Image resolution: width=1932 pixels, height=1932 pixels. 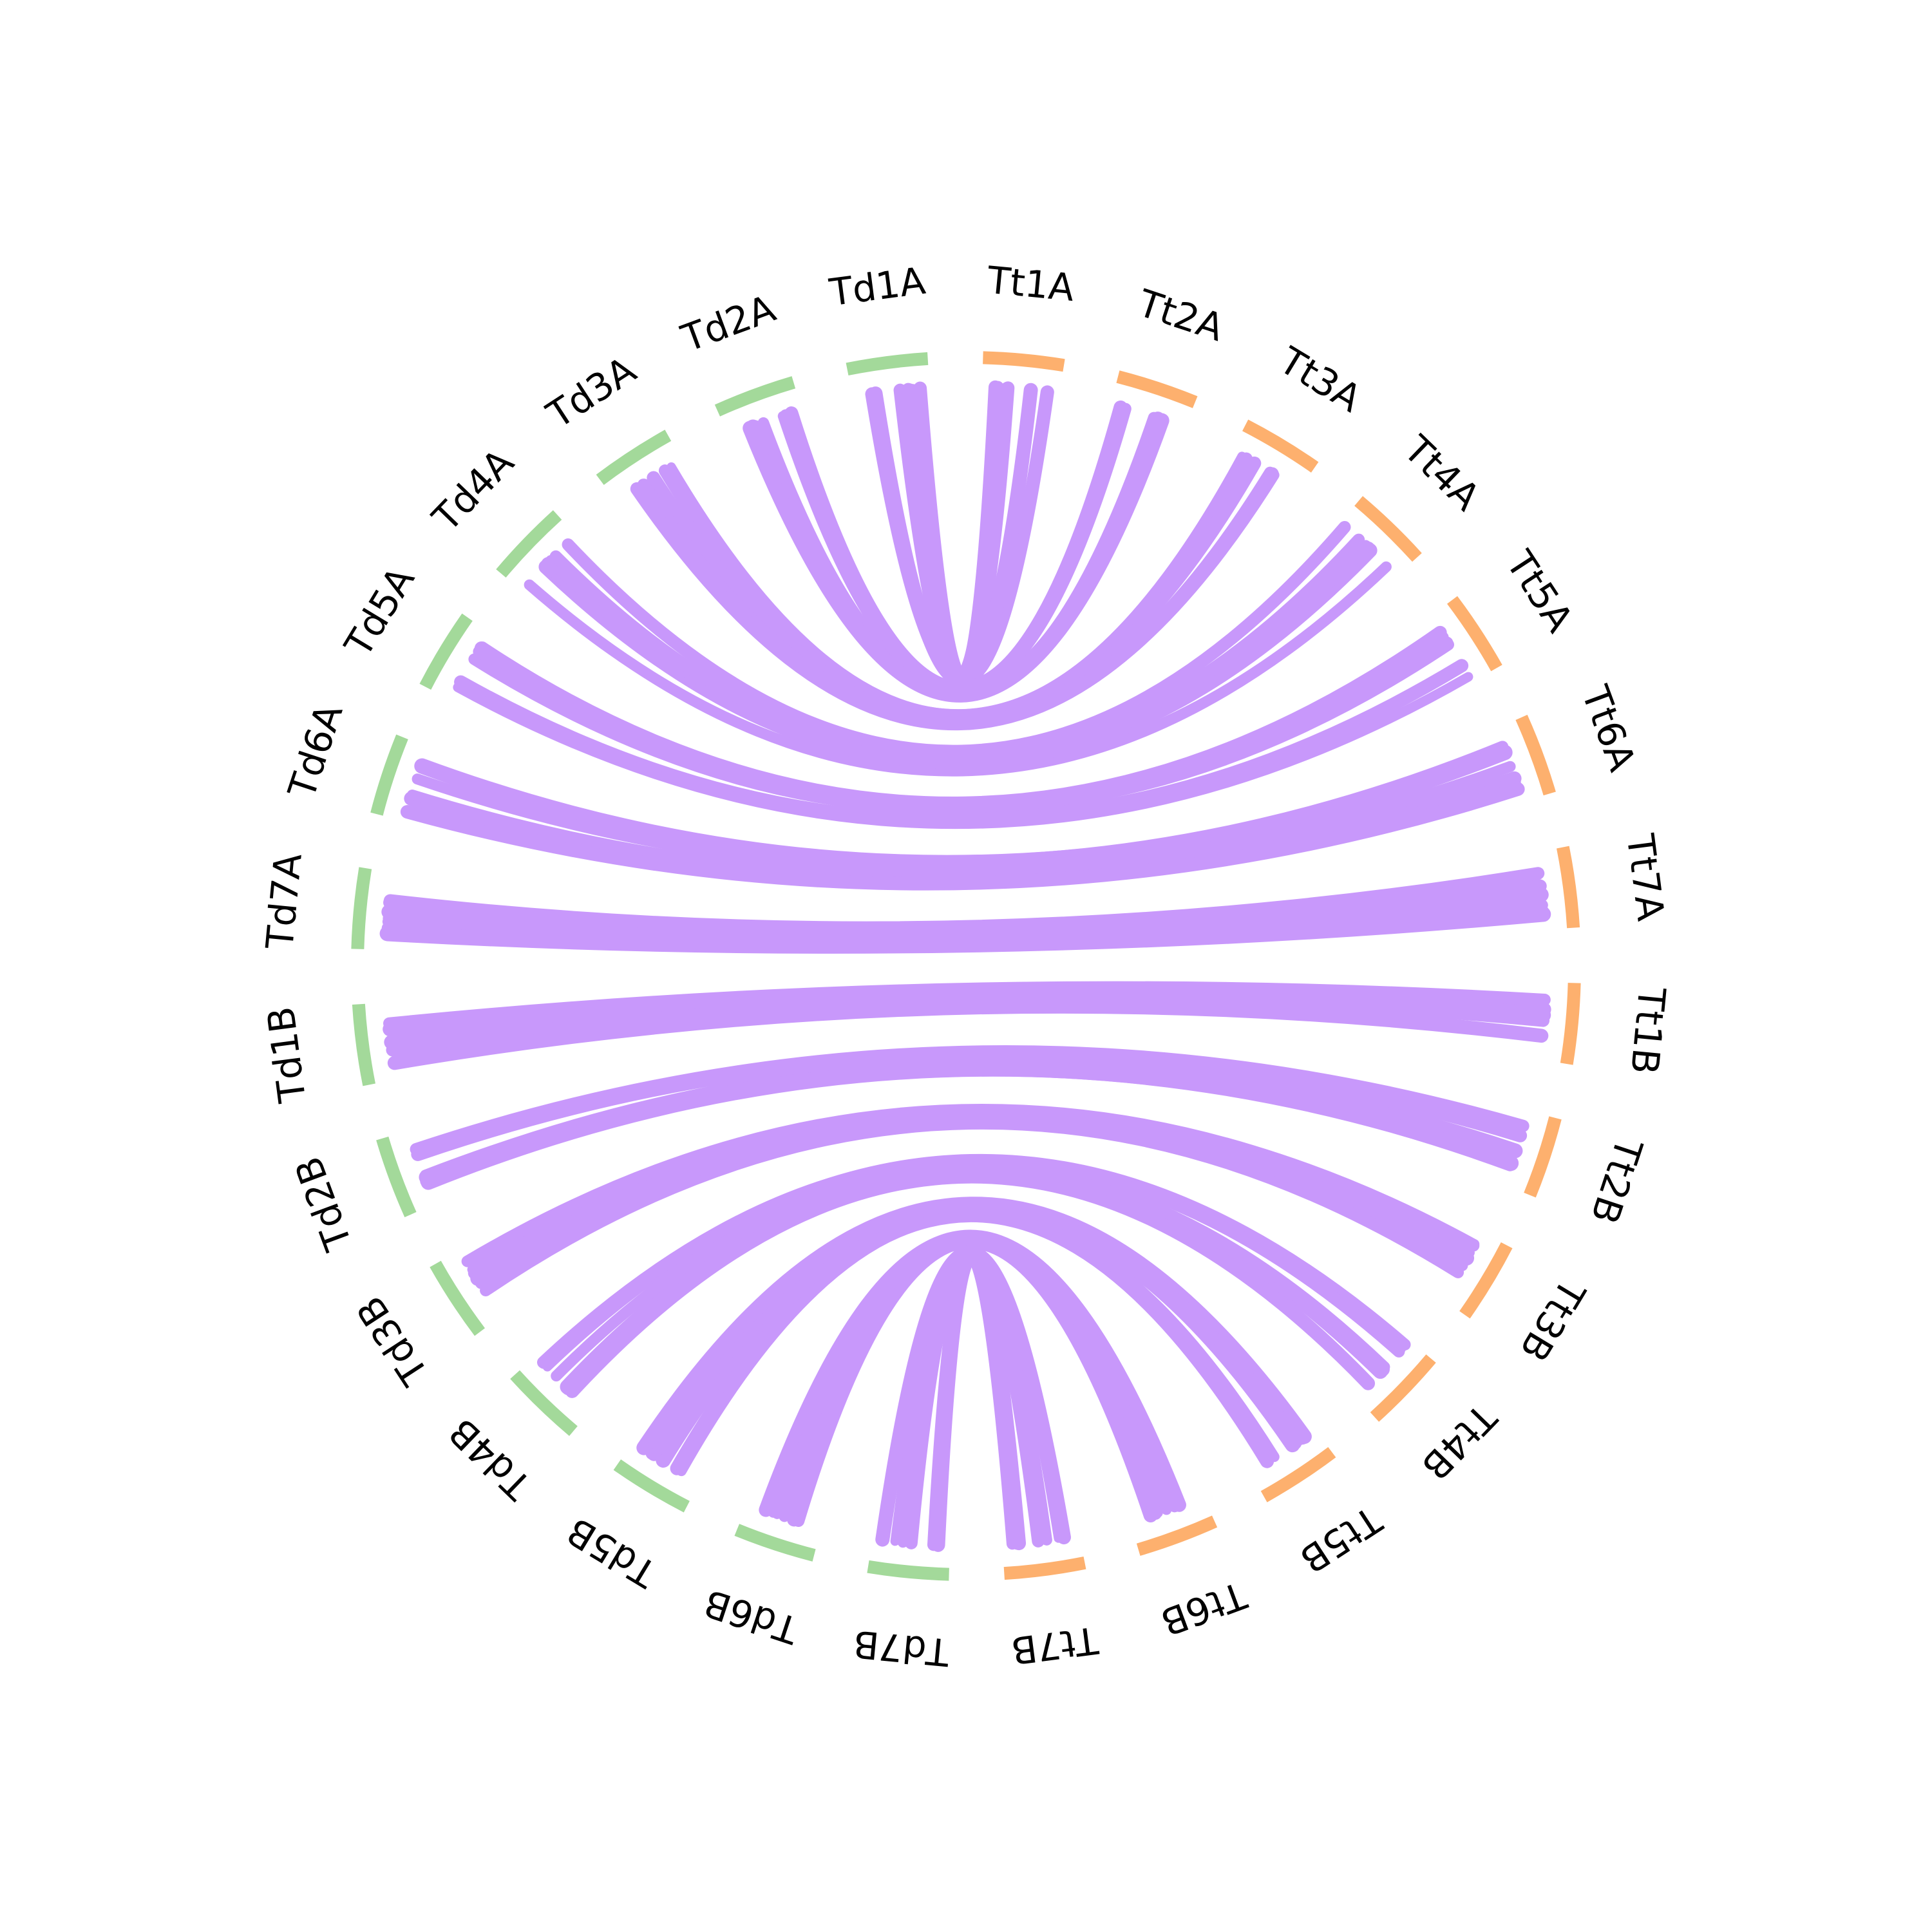 What do you see at coordinates (755, 397) in the screenshot?
I see `segment-Td2A` at bounding box center [755, 397].